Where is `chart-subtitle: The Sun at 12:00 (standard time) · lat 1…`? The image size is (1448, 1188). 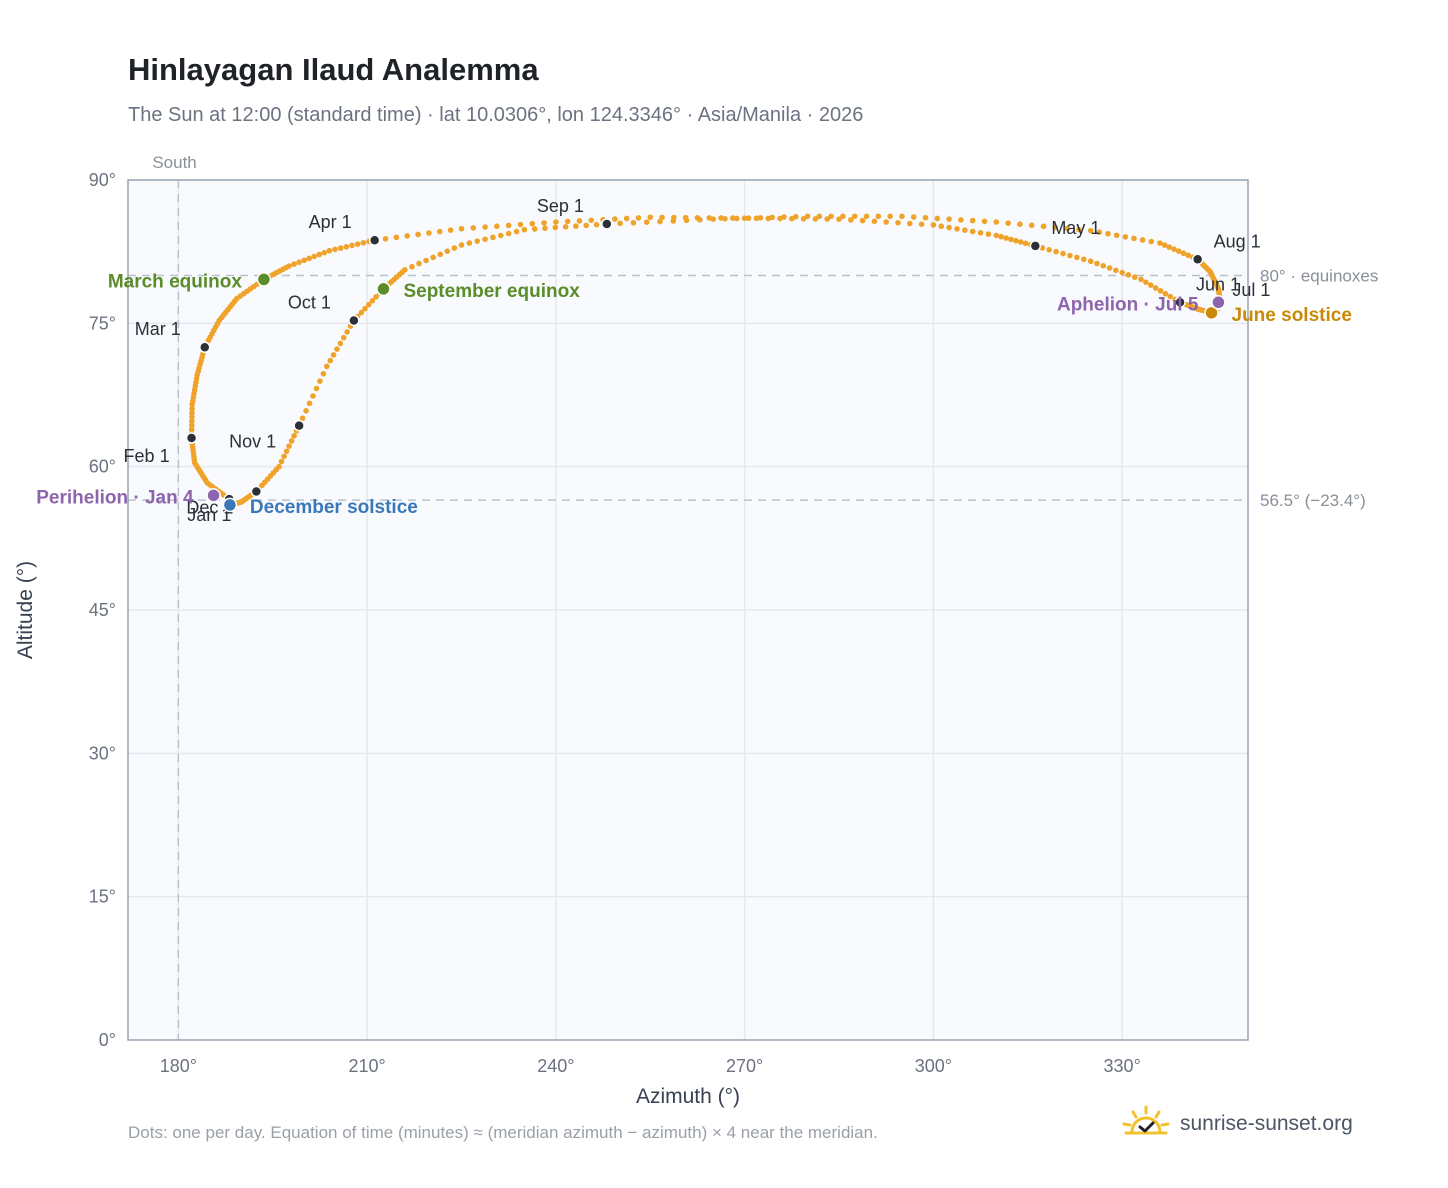 chart-subtitle: The Sun at 12:00 (standard time) · lat 1… is located at coordinates (496, 115).